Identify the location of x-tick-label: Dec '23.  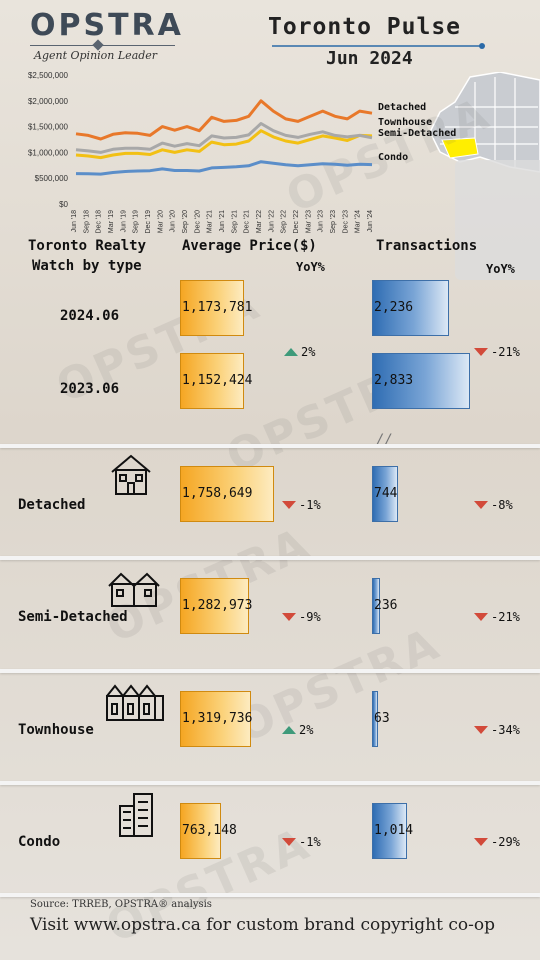
(345, 222).